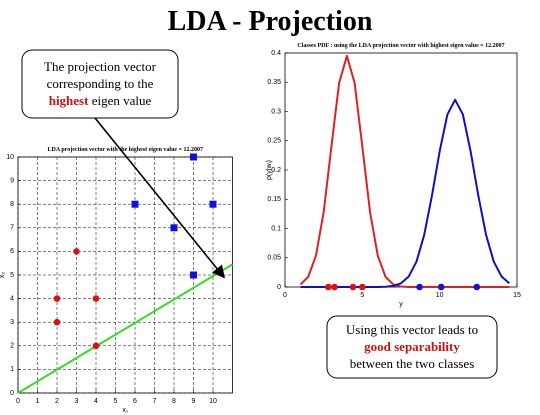 The image size is (540, 415). Describe the element at coordinates (276, 170) in the screenshot. I see `y-tick-label: 0.2` at that location.